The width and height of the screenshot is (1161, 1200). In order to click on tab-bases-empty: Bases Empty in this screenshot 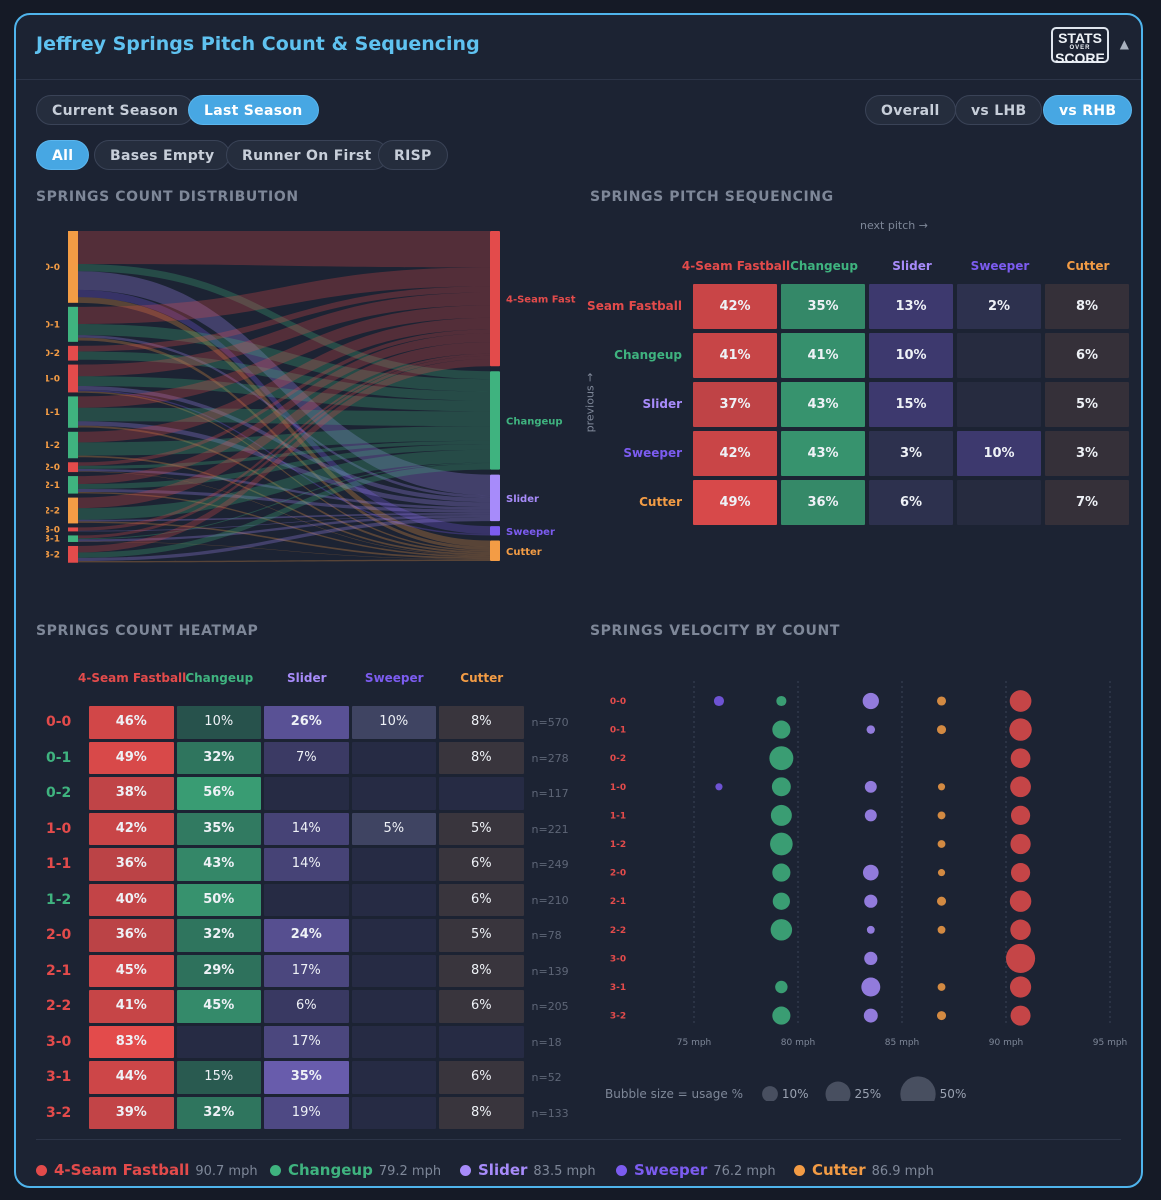, I will do `click(162, 155)`.